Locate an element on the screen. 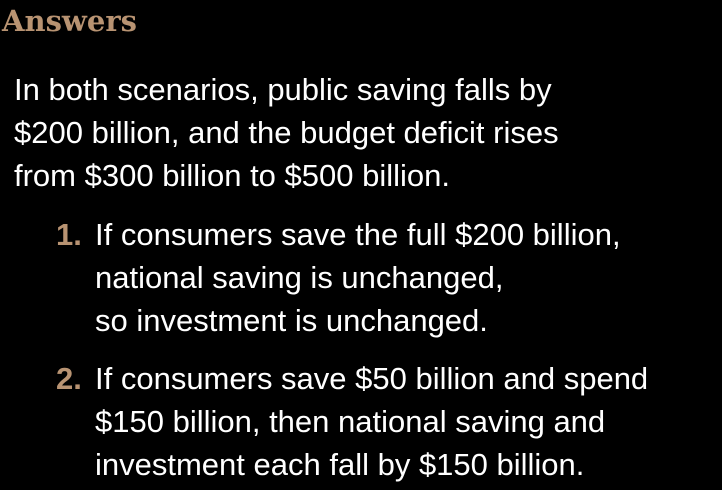 This screenshot has width=722, height=490. list-number: 2. is located at coordinates (69, 378).